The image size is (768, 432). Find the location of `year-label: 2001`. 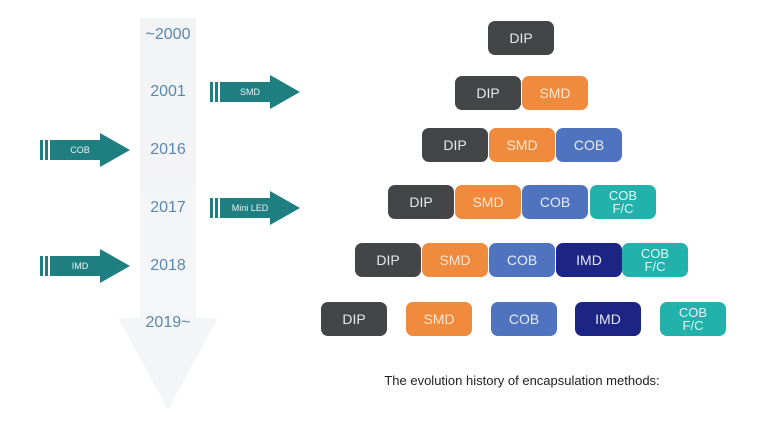

year-label: 2001 is located at coordinates (168, 91).